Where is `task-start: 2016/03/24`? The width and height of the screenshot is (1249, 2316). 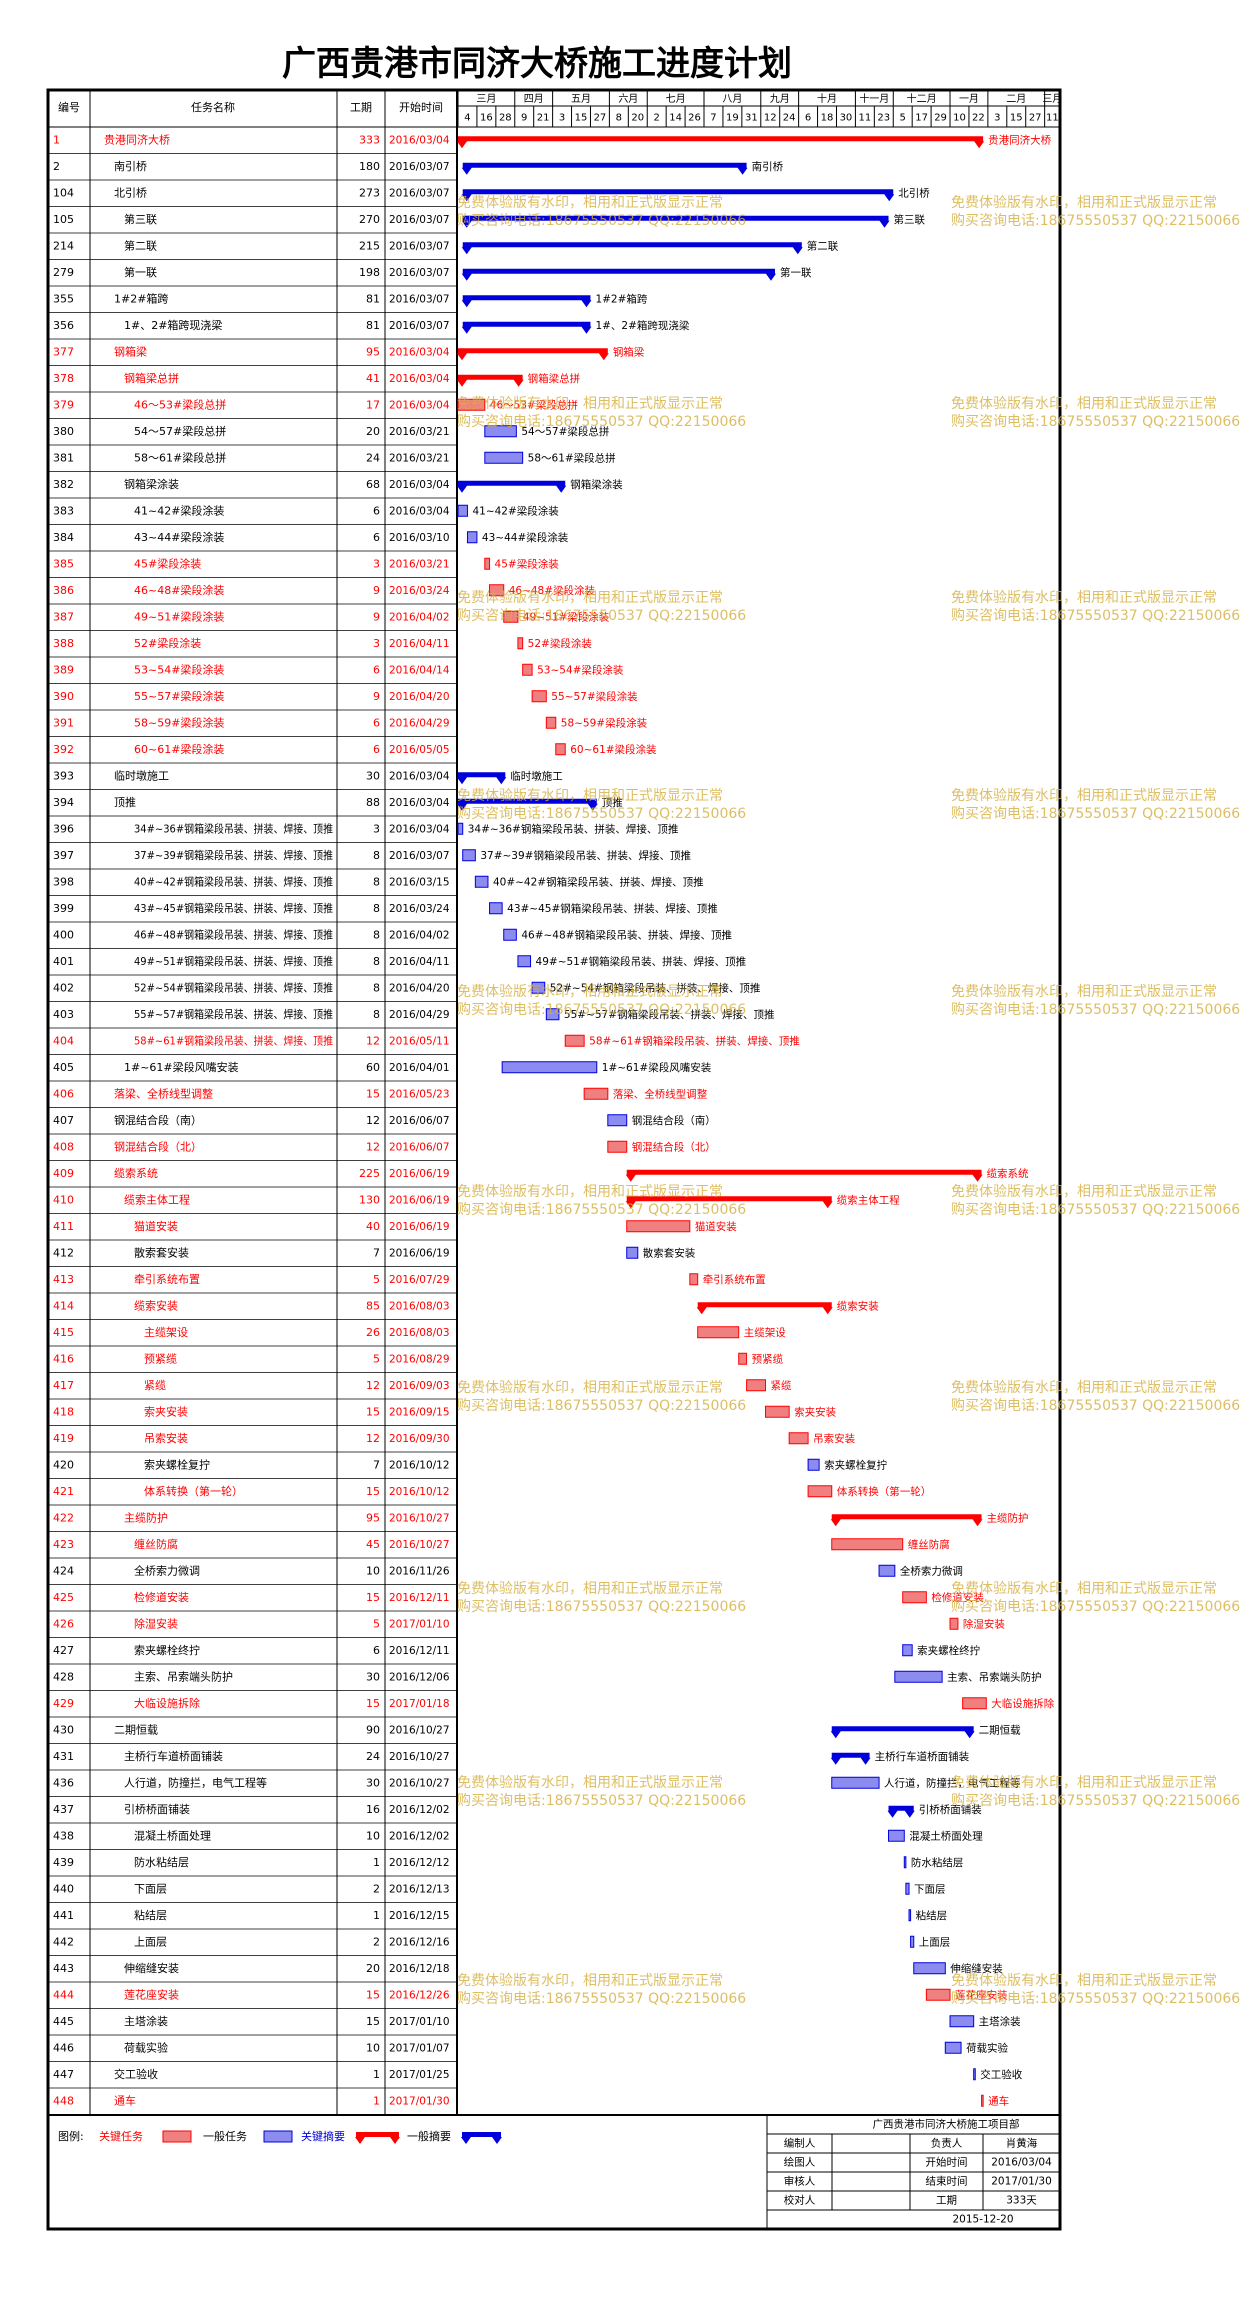
task-start: 2016/03/24 is located at coordinates (419, 909).